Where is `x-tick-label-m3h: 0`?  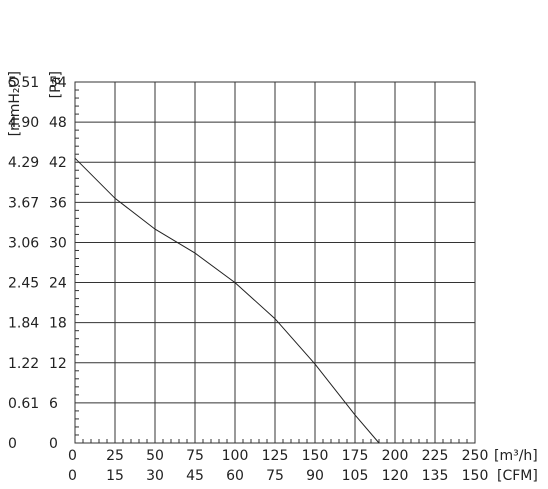 x-tick-label-m3h: 0 is located at coordinates (72, 456).